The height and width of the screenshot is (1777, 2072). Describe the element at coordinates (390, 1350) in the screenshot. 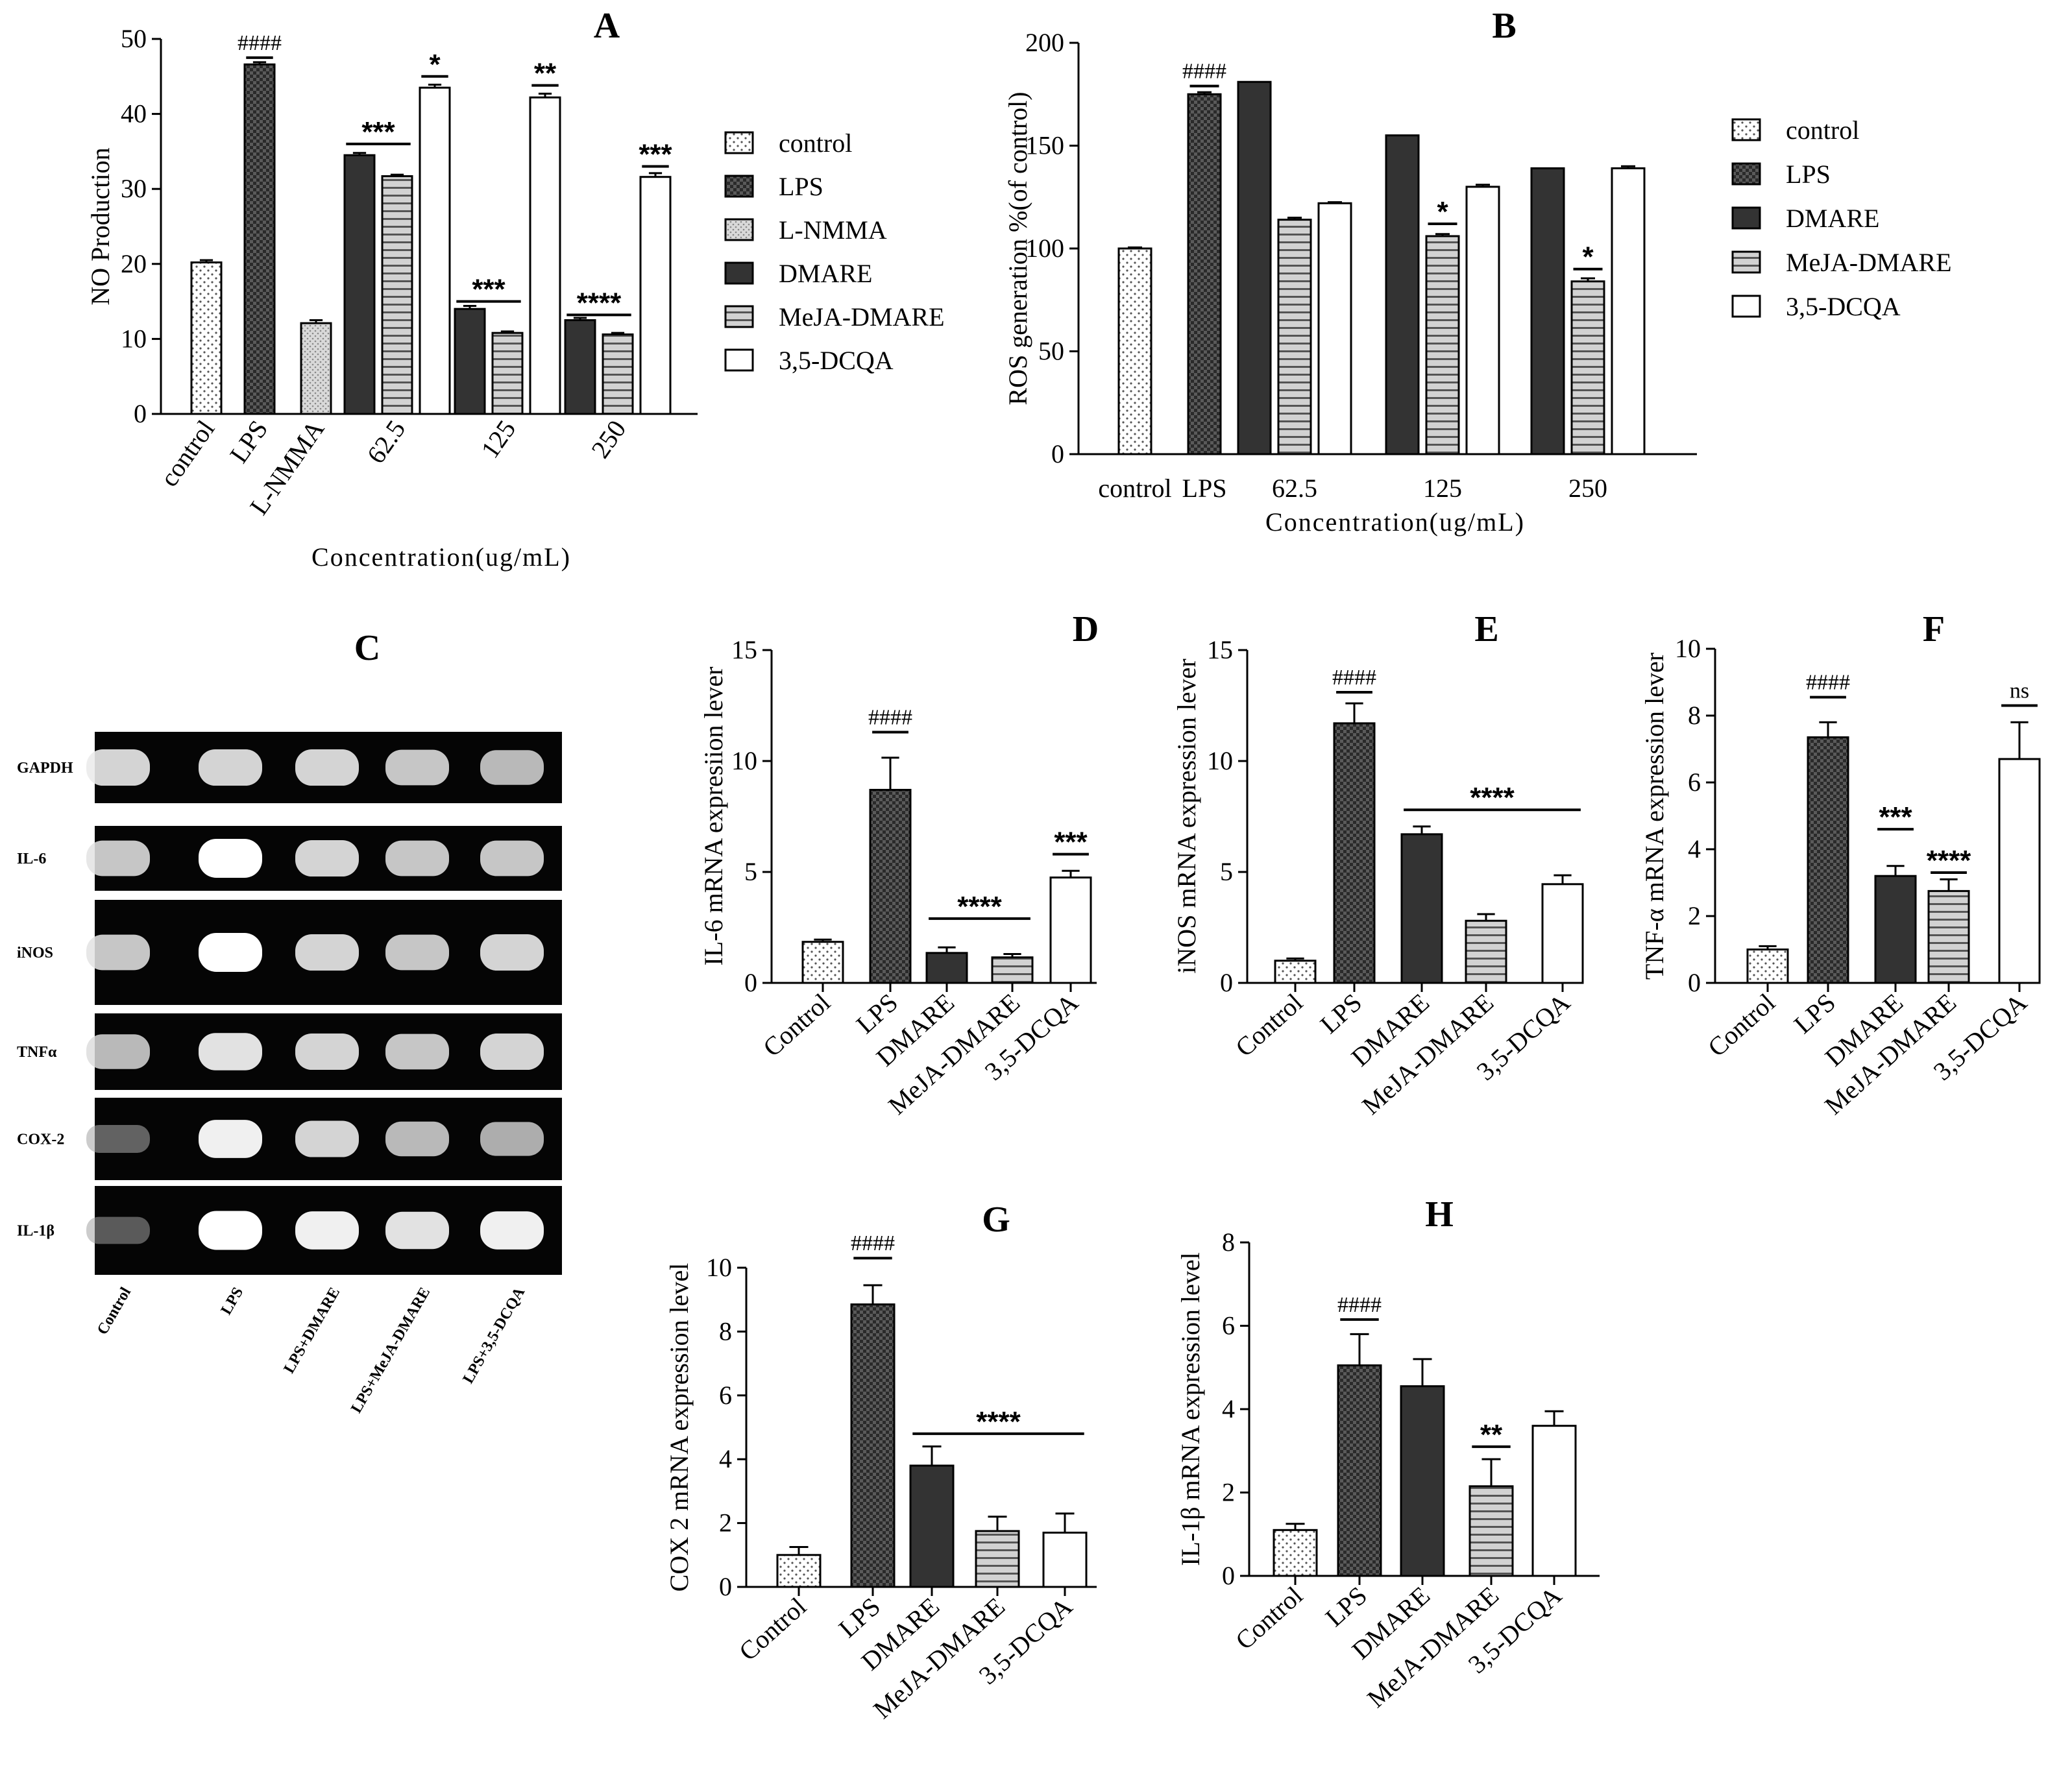

I see `gel-lane-label: LPS+MeJA-DMARE` at that location.